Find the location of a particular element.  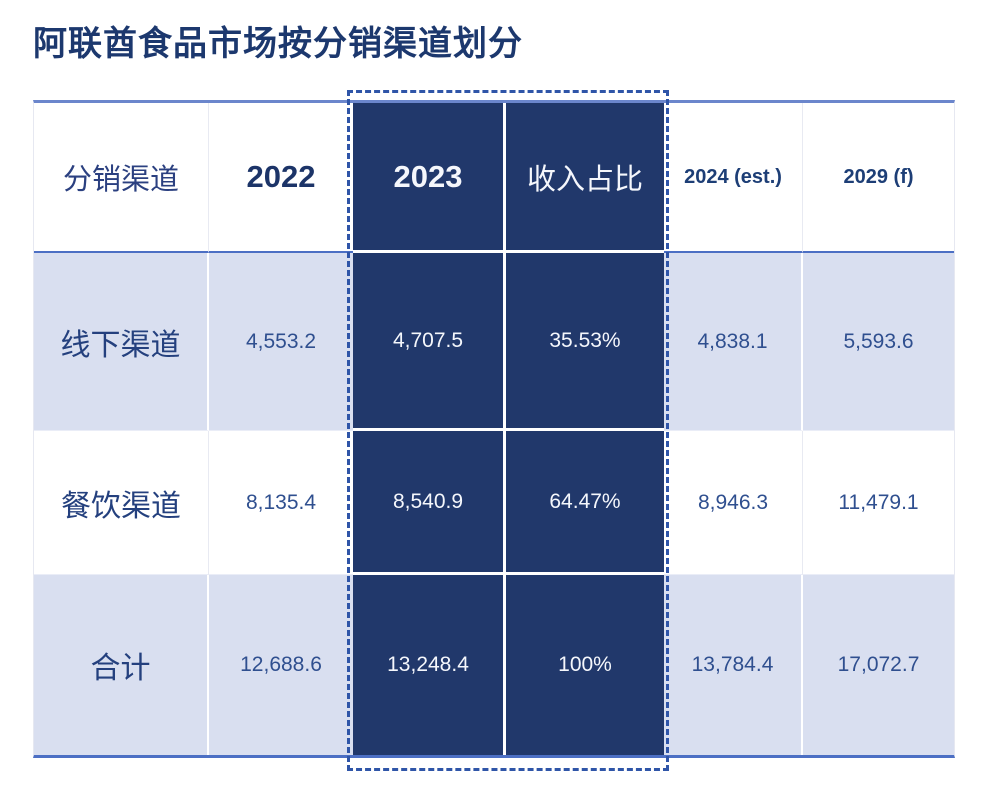

header-cell-channel: 分销渠道 is located at coordinates (121, 178).